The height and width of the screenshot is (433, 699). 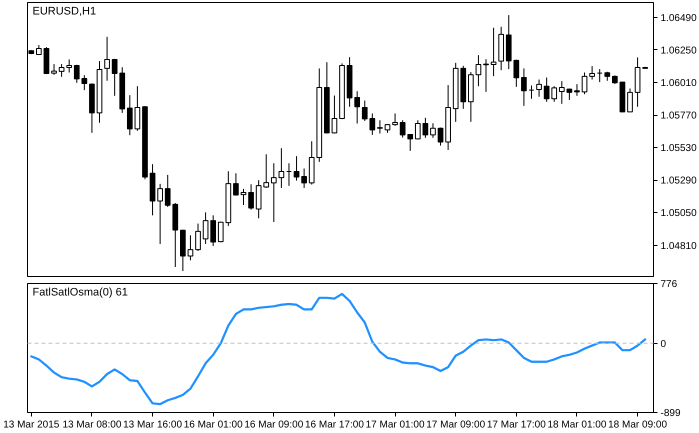 I want to click on y-tick-label: 1.05290, so click(x=679, y=181).